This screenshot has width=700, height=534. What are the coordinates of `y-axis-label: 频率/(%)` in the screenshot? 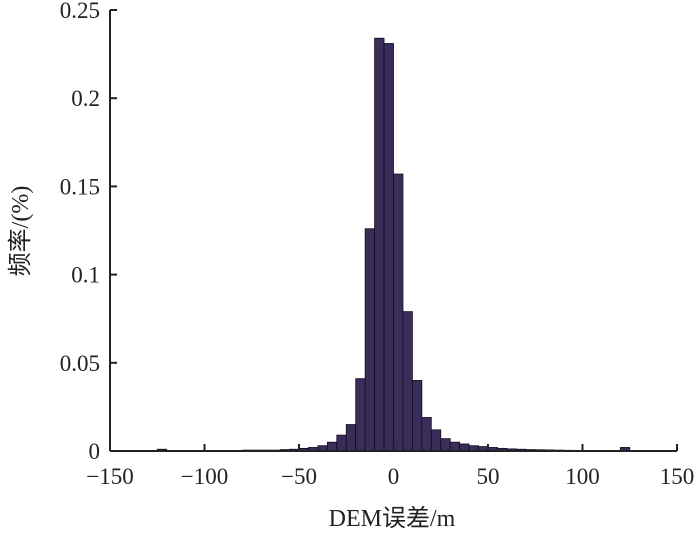 It's located at (20, 231).